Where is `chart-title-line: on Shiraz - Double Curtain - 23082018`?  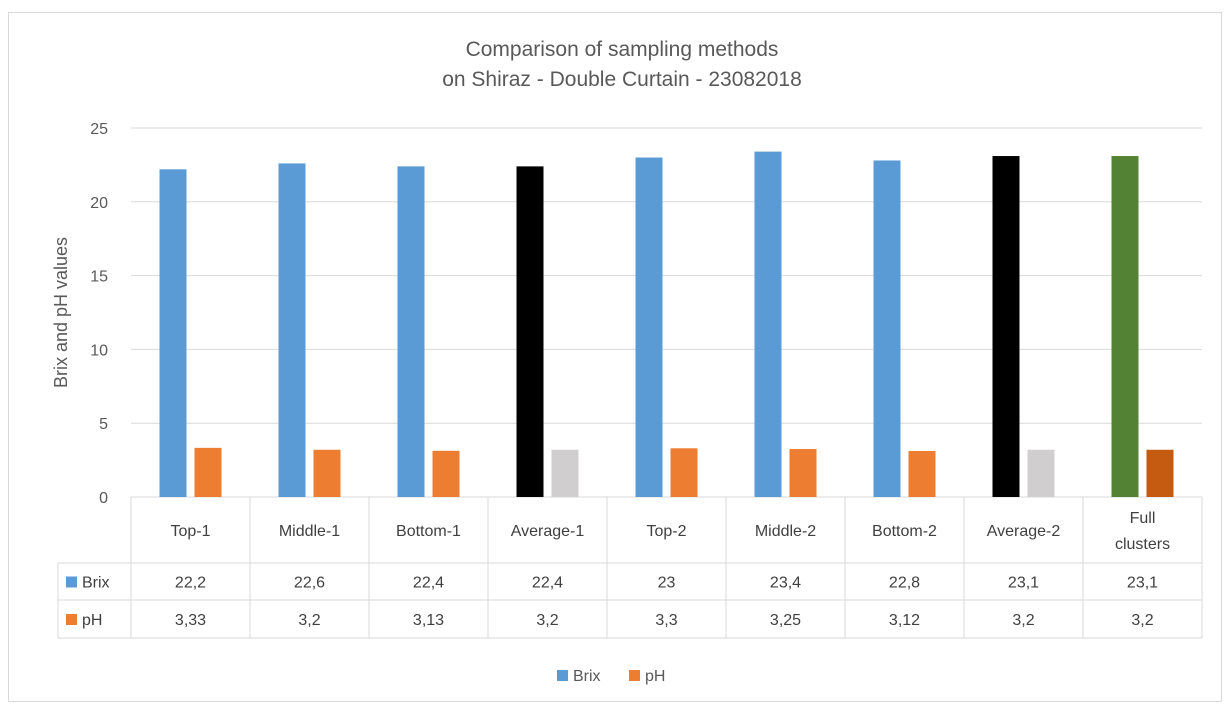
chart-title-line: on Shiraz - Double Curtain - 23082018 is located at coordinates (622, 79).